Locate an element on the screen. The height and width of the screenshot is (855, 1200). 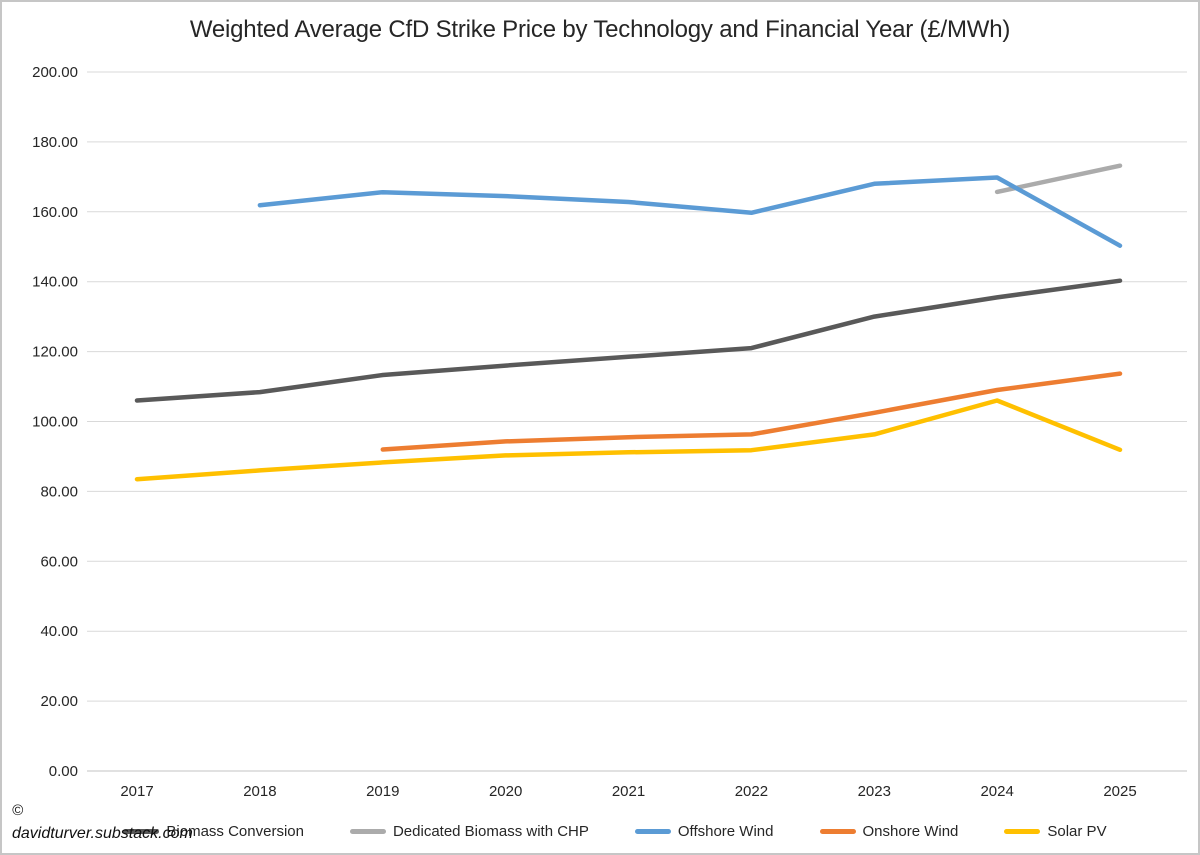
x-tick-label: 2019 is located at coordinates (382, 791).